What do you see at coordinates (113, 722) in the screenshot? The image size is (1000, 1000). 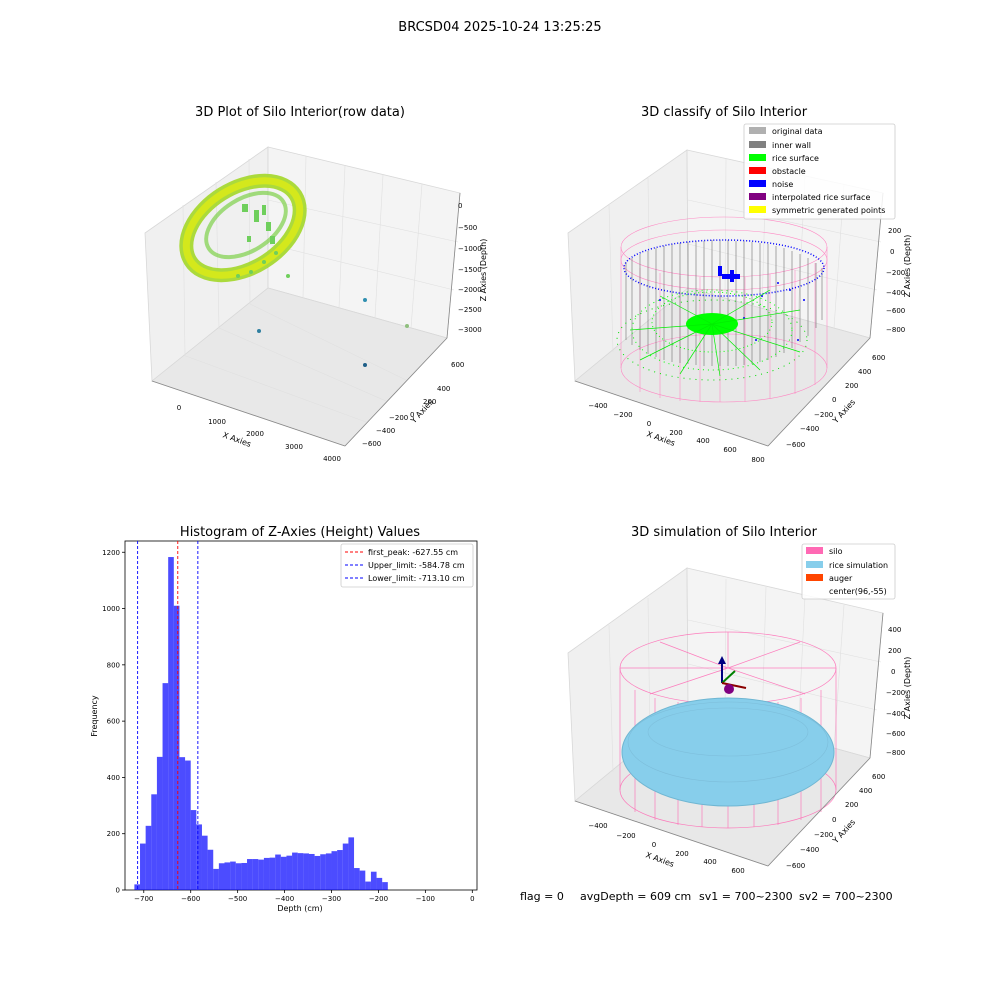 I see `histogram-yticks: 0 200 400 600 800 1000 1200` at bounding box center [113, 722].